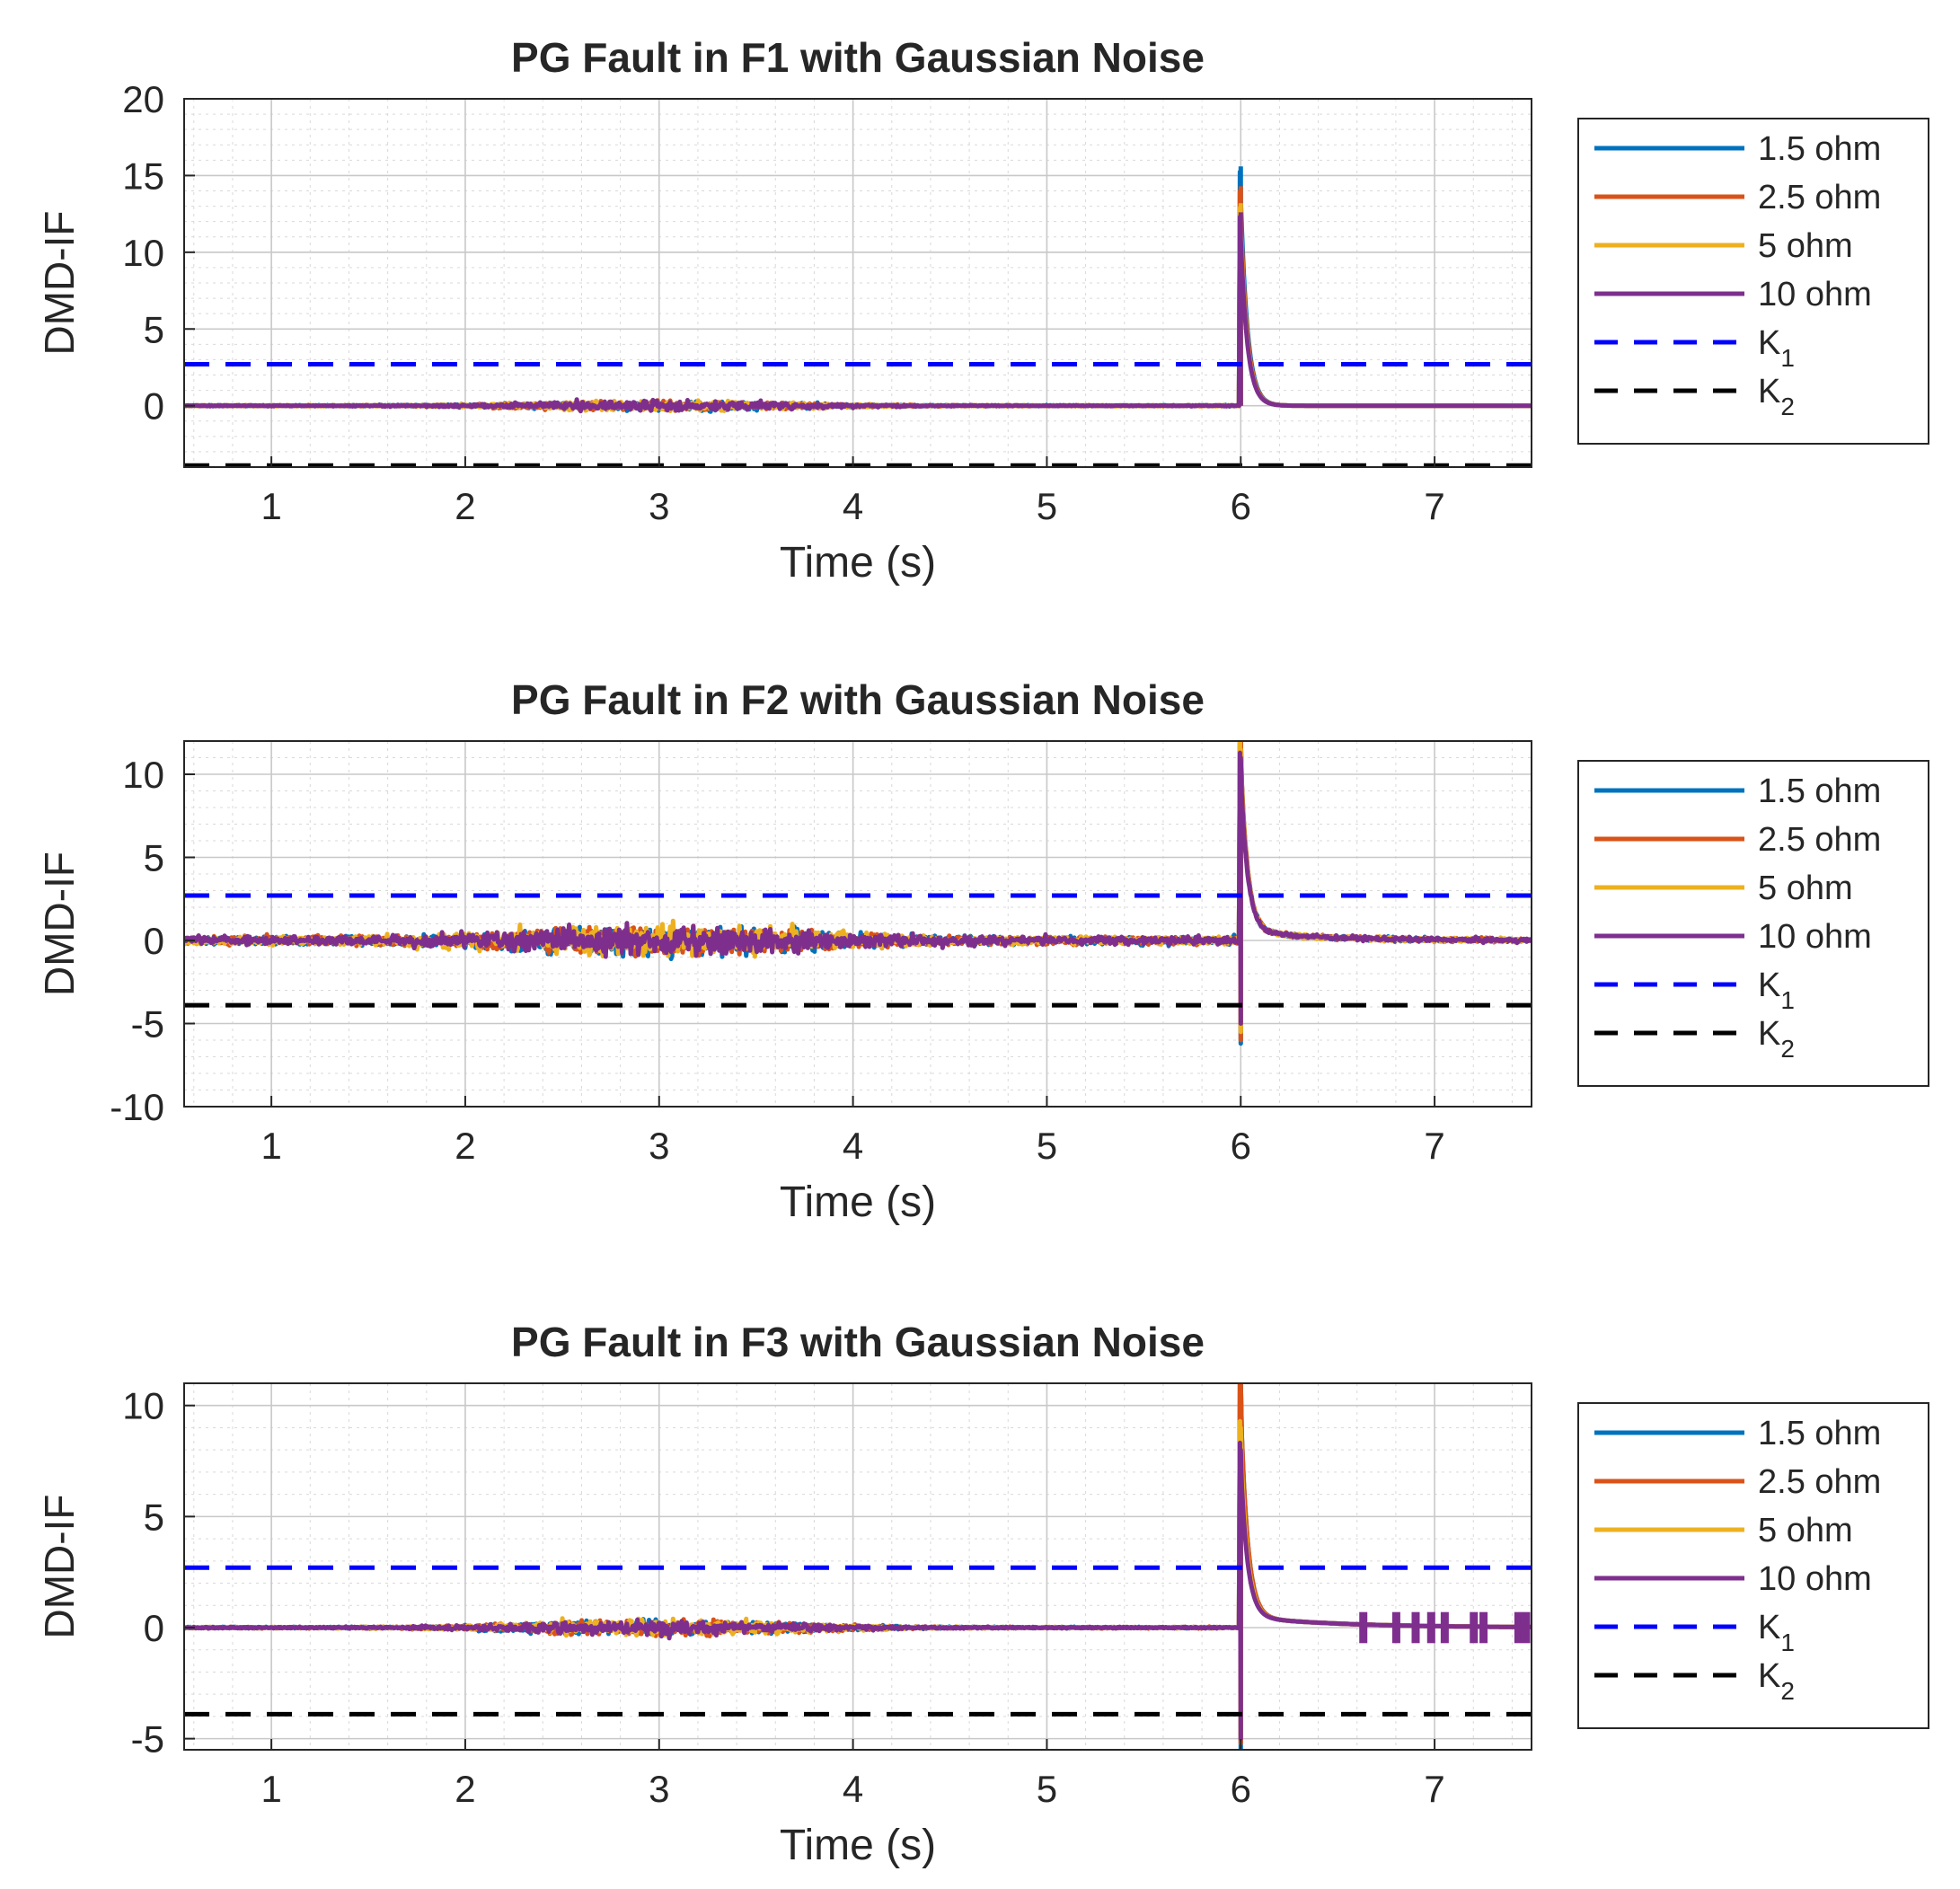 The image size is (1960, 1889). What do you see at coordinates (1776, 396) in the screenshot?
I see `legend-label: K2` at bounding box center [1776, 396].